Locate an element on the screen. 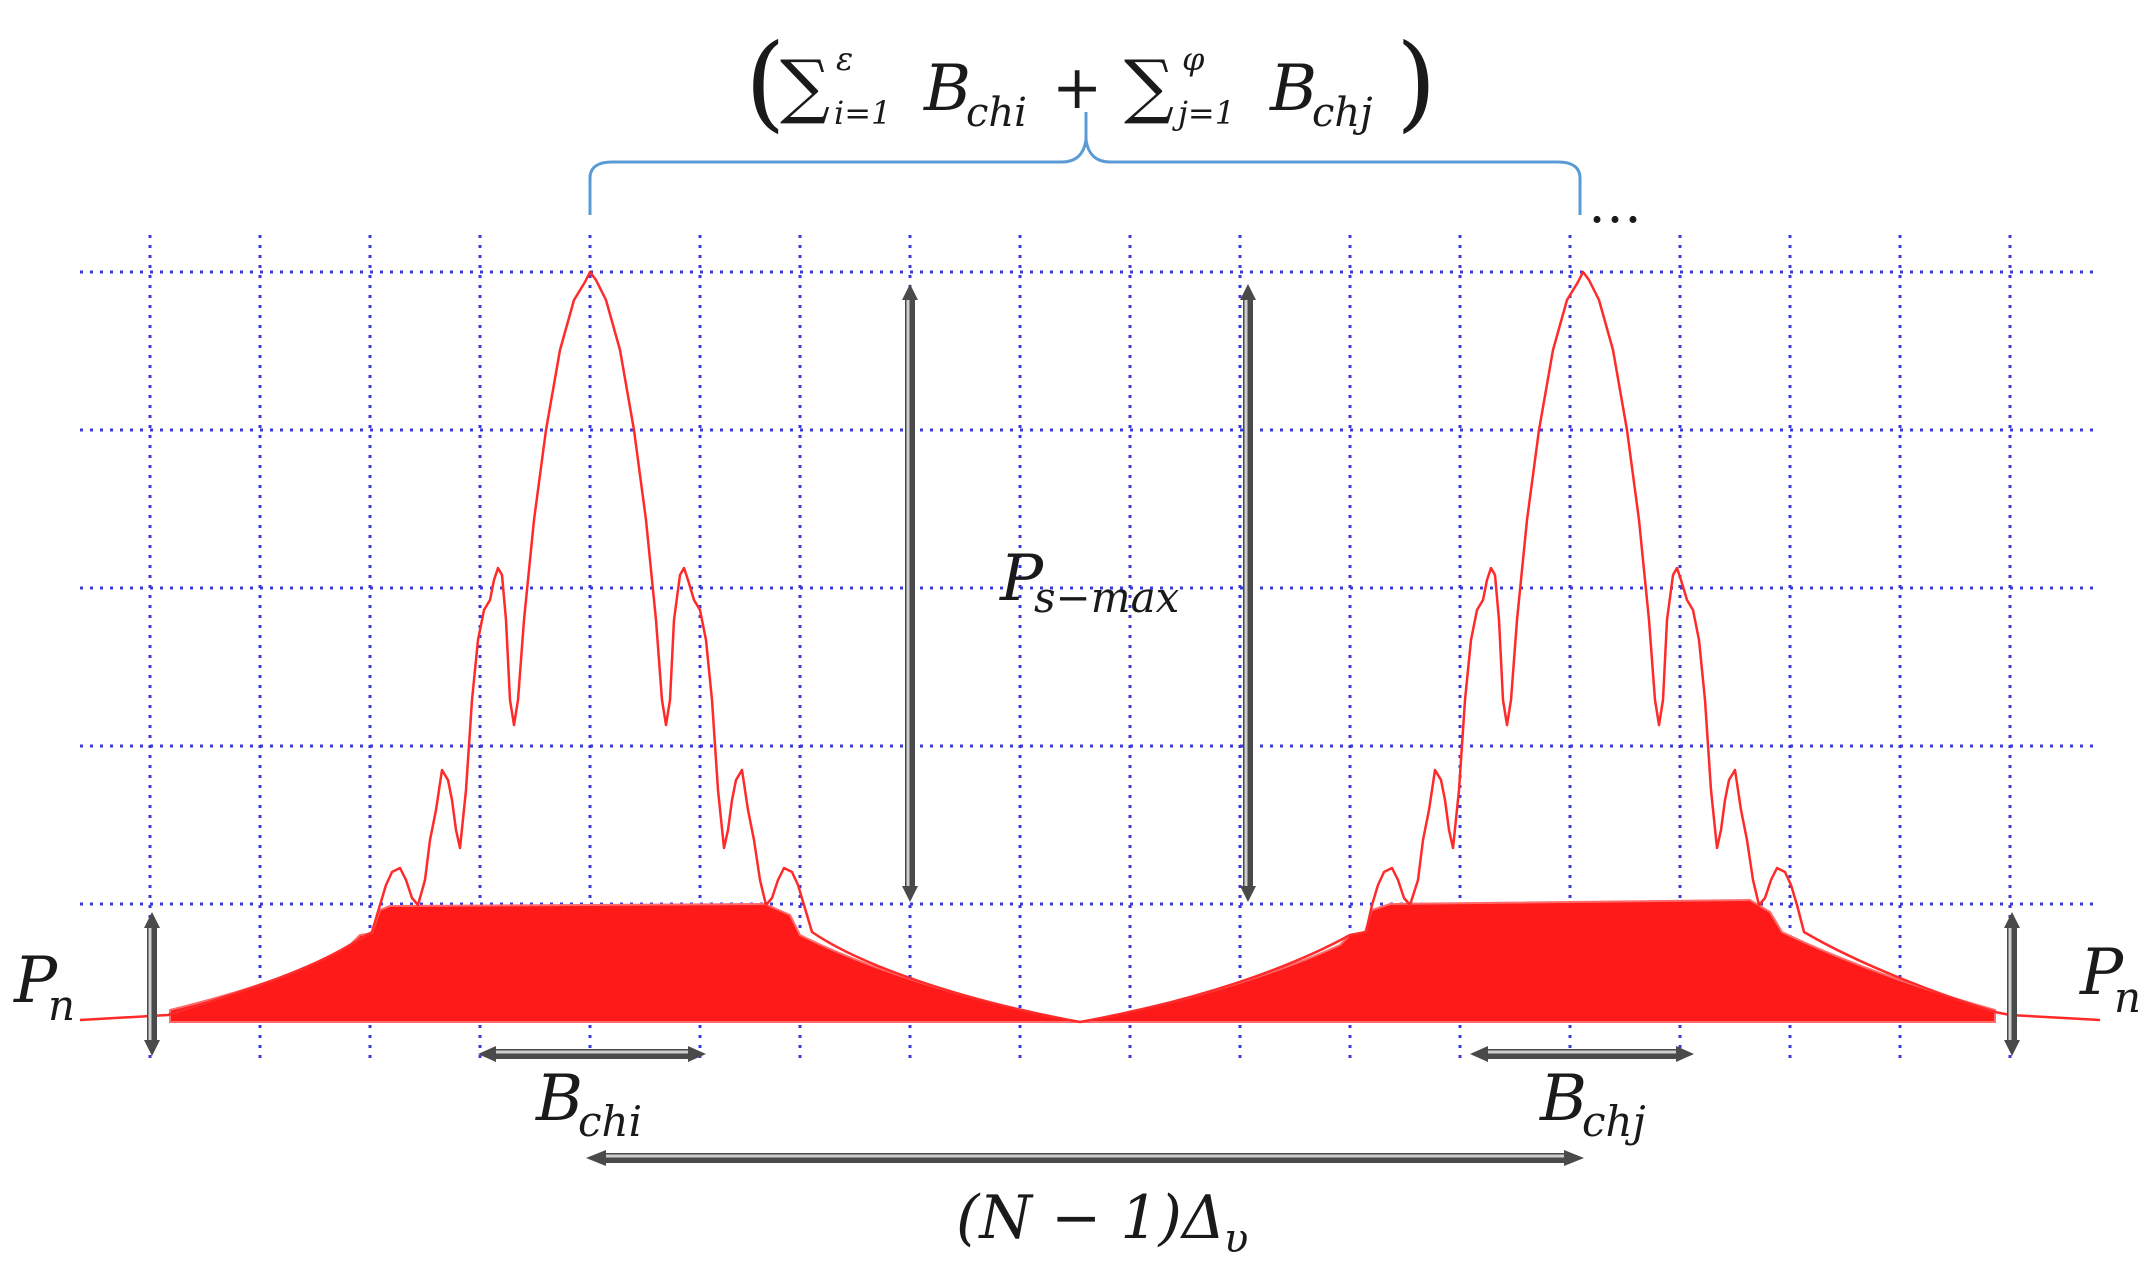 Image resolution: width=2148 pixels, height=1266 pixels. bchi-label: B chi is located at coordinates (588, 1104).